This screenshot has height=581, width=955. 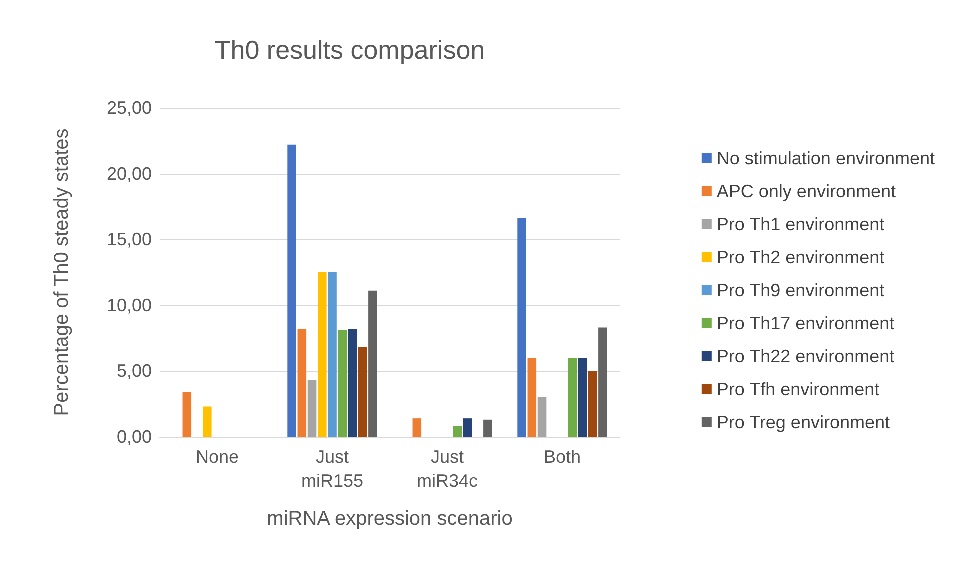 What do you see at coordinates (134, 437) in the screenshot?
I see `y-tick-label: 0,00` at bounding box center [134, 437].